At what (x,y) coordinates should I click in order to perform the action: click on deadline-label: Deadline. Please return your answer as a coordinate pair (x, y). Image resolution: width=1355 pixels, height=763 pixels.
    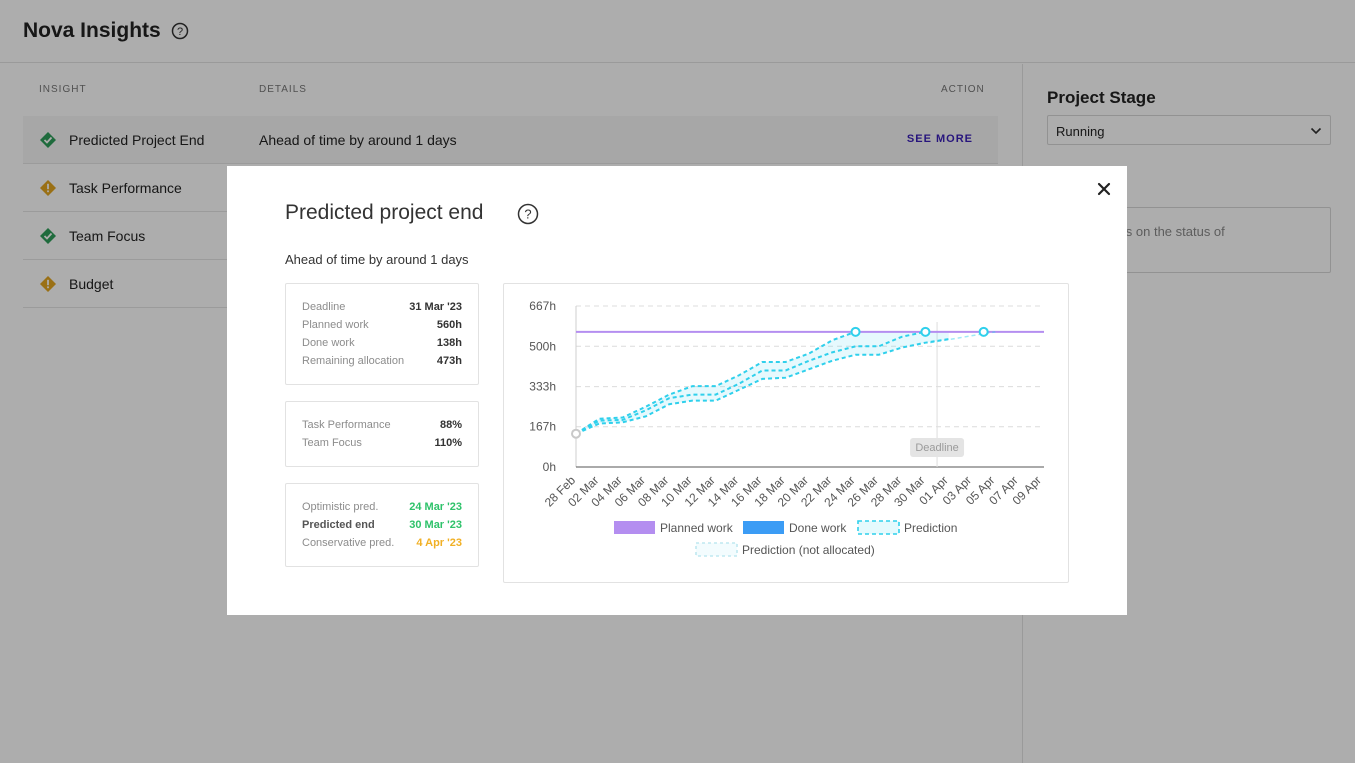
    Looking at the image, I should click on (936, 448).